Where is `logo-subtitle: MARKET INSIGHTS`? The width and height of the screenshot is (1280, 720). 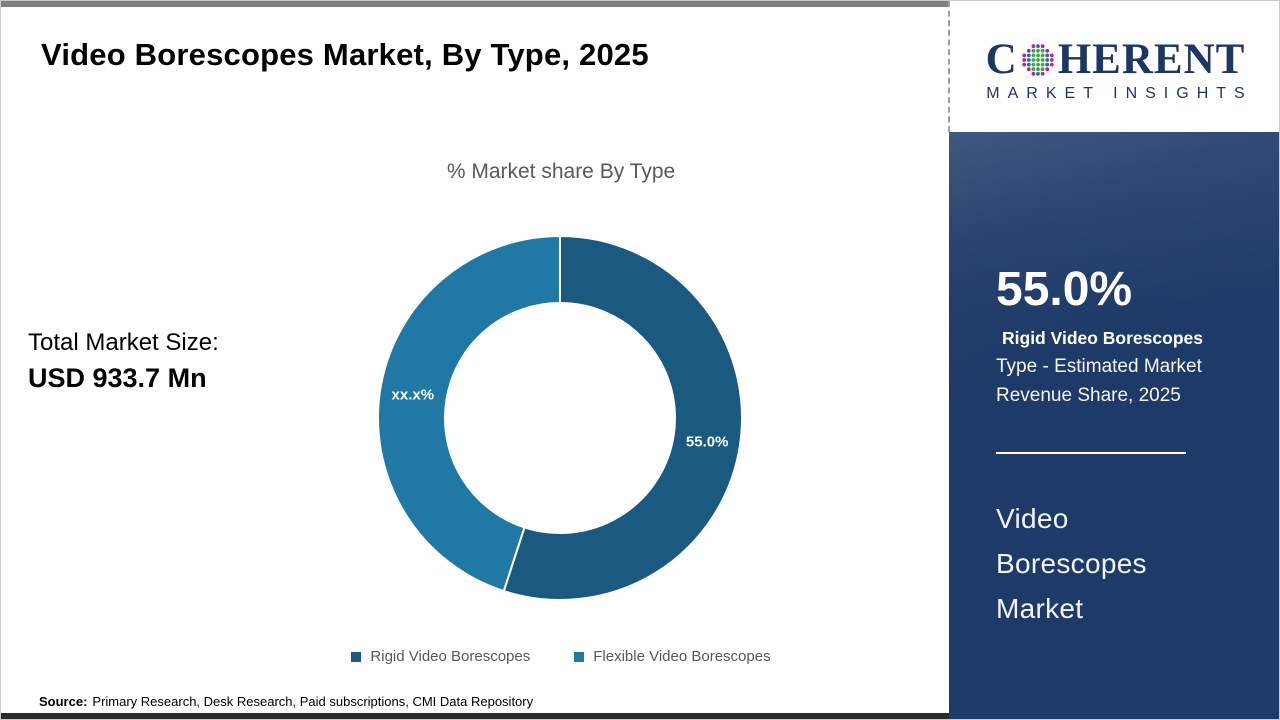
logo-subtitle: MARKET INSIGHTS is located at coordinates (1119, 93).